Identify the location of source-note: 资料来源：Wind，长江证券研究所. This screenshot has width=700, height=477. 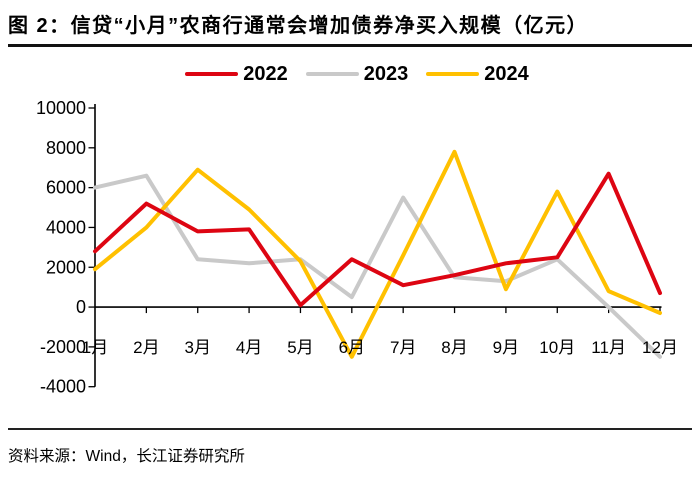
(126, 456).